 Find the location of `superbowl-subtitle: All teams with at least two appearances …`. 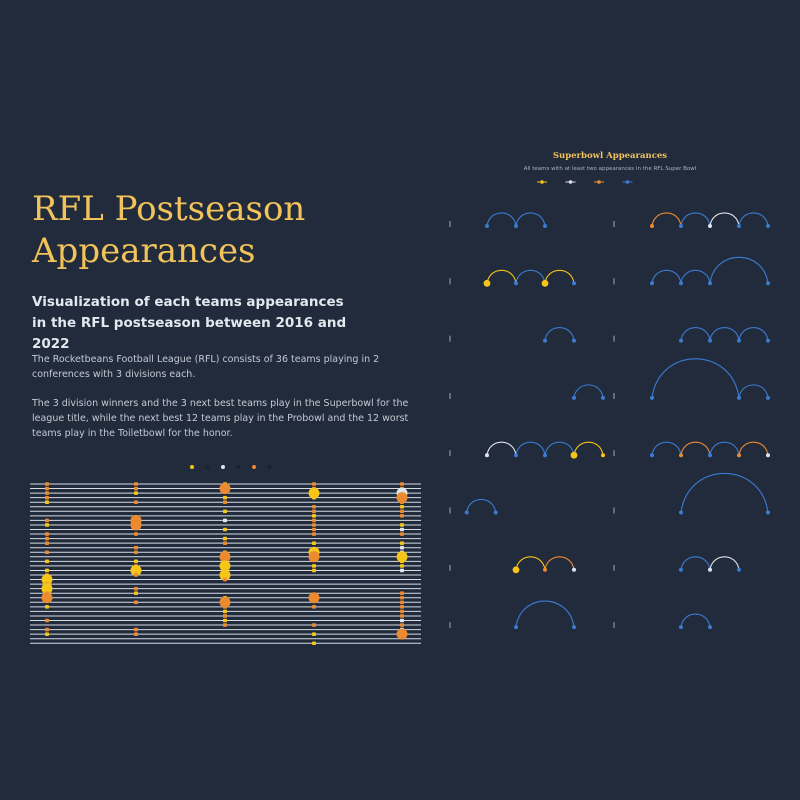

superbowl-subtitle: All teams with at least two appearances … is located at coordinates (610, 169).